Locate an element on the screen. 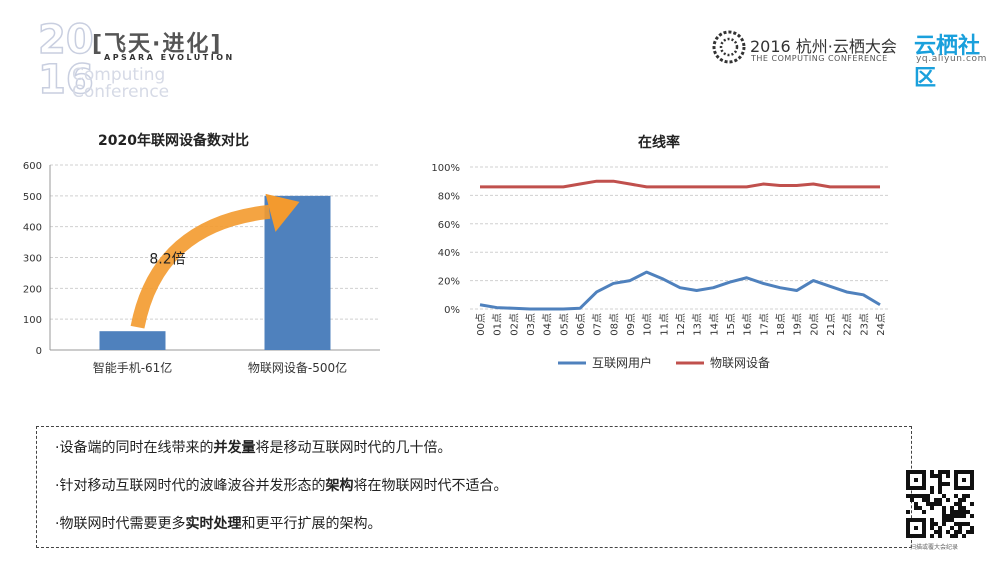 The image size is (1000, 563). bar is located at coordinates (132, 340).